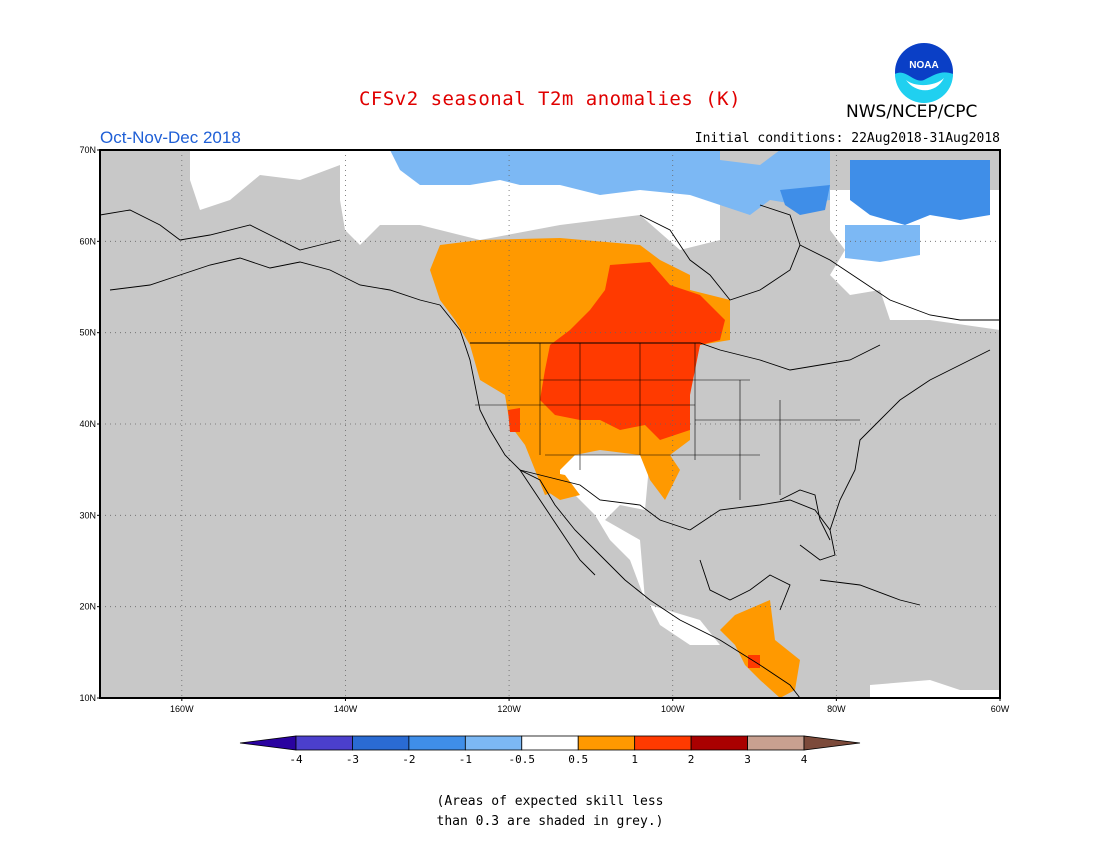 This screenshot has width=1100, height=850. What do you see at coordinates (514, 420) in the screenshot?
I see `warm-california-spot` at bounding box center [514, 420].